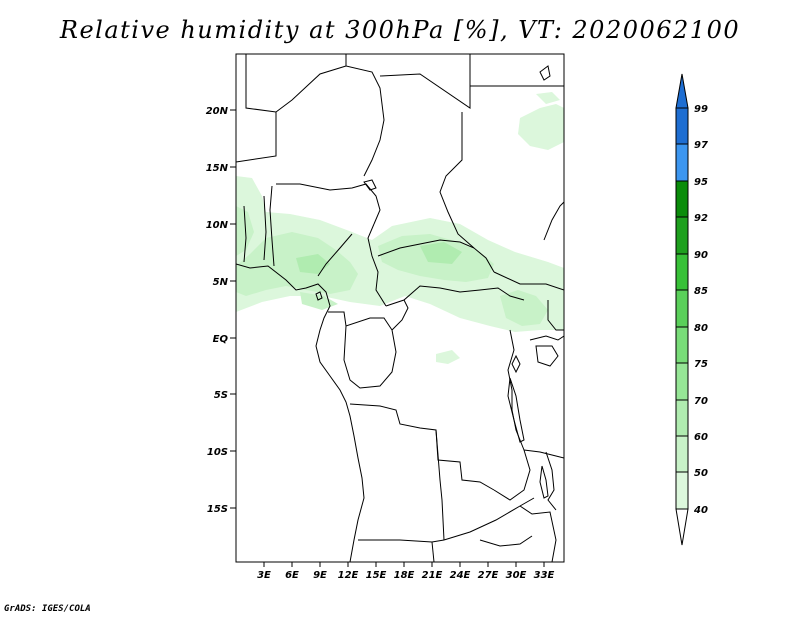  I want to click on border-cameroon-chad, so click(377, 265).